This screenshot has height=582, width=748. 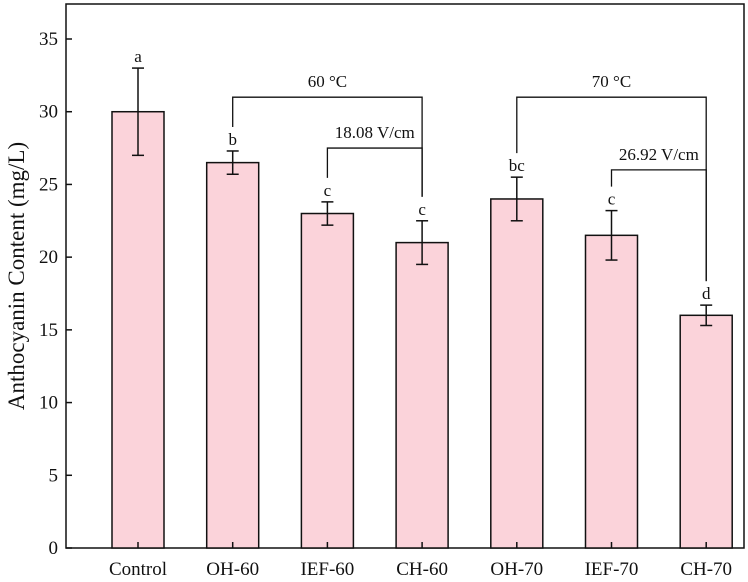 I want to click on x-axis-labels: Control OH-60 IEF-60 CH-60 OH-70 IEF-70 CH-70, so click(x=420, y=561).